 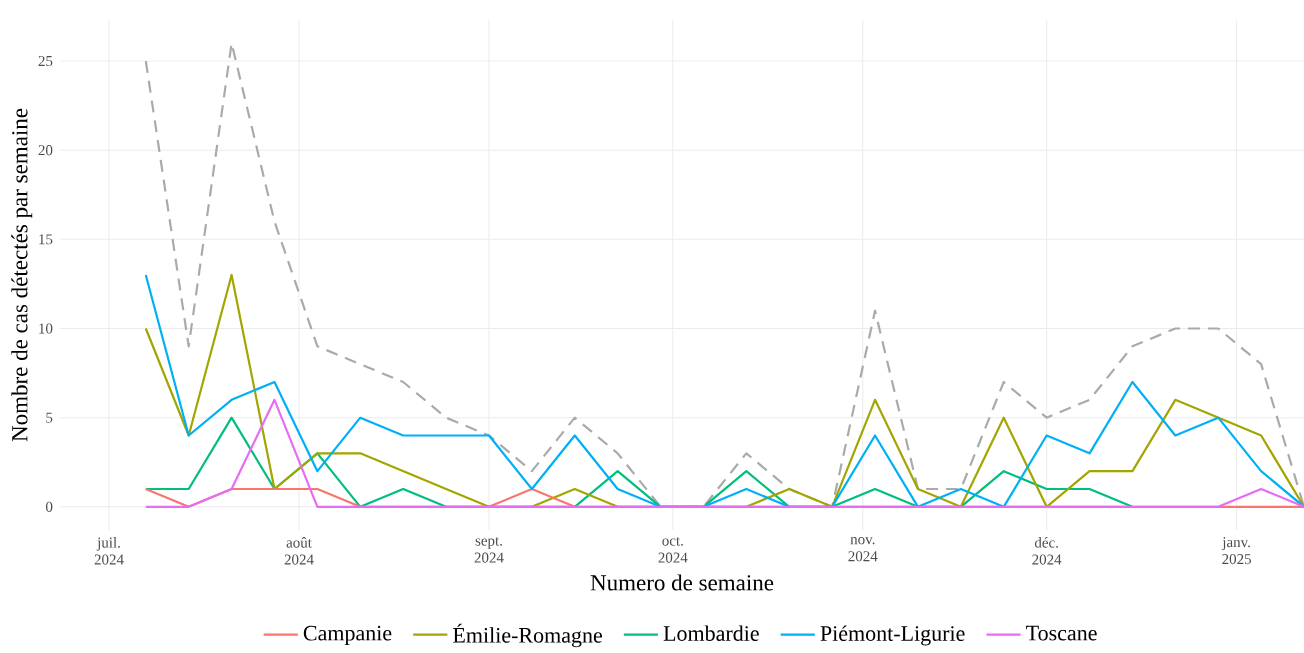 What do you see at coordinates (299, 551) in the screenshot?
I see `x-tick-label: août 2024` at bounding box center [299, 551].